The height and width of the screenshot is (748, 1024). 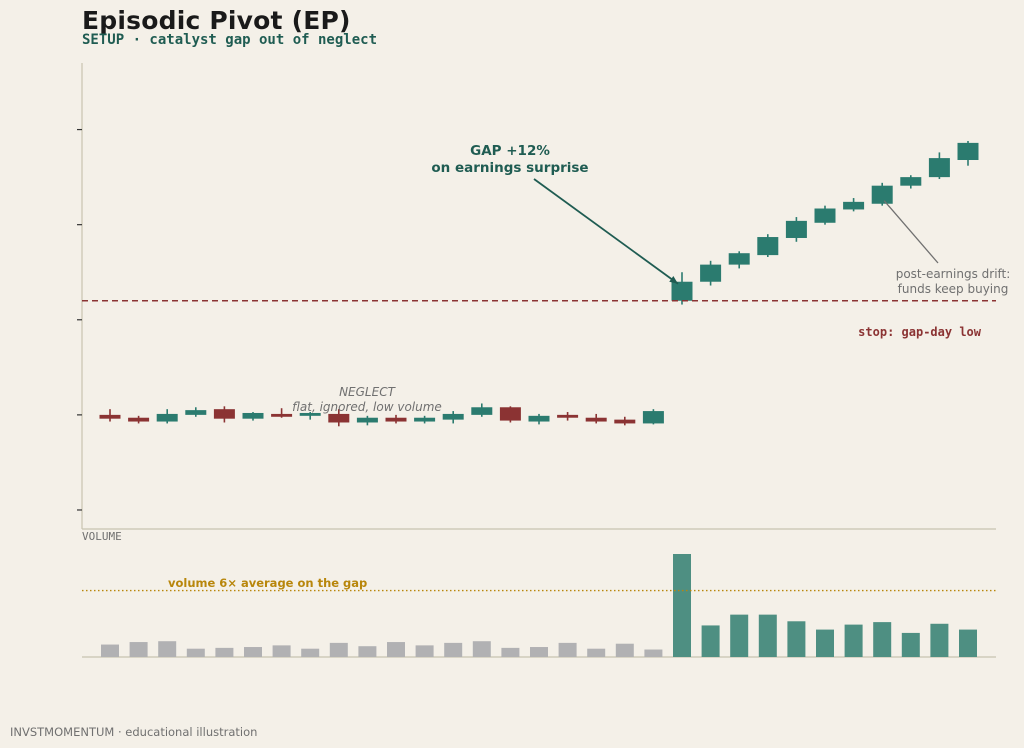 I want to click on drift-annotation-line1: post-earnings drift:, so click(x=953, y=274).